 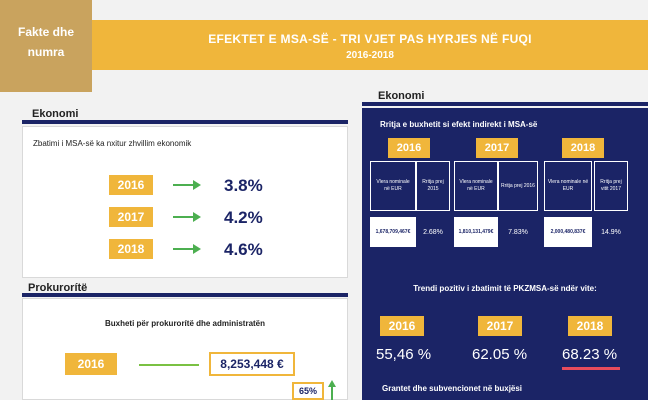 I want to click on growth-row: 2018 4.6%, so click(x=219, y=249).